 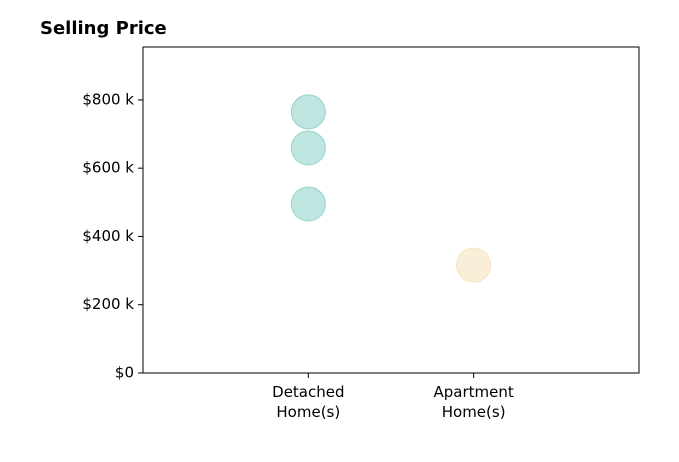 What do you see at coordinates (124, 373) in the screenshot?
I see `y-tick-label: $0` at bounding box center [124, 373].